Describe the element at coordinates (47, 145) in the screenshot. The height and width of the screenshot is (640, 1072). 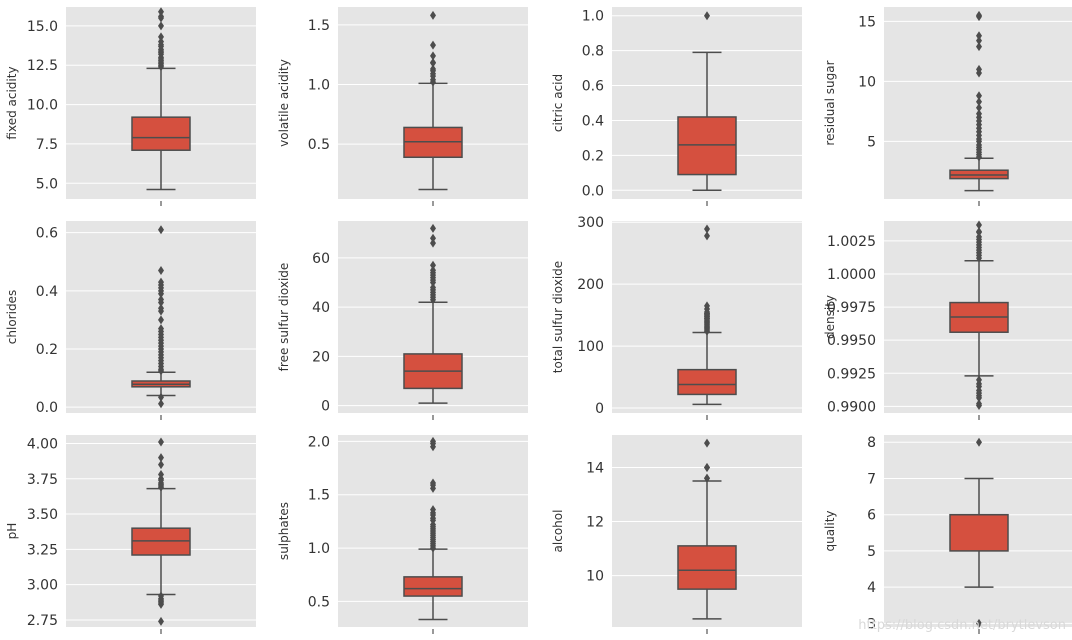
I see `y-tick-label: 7.5` at that location.